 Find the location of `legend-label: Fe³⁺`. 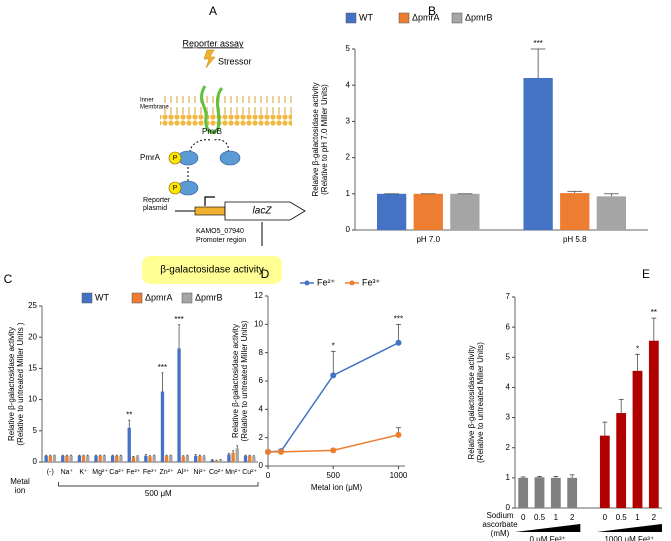

legend-label: Fe³⁺ is located at coordinates (371, 282).